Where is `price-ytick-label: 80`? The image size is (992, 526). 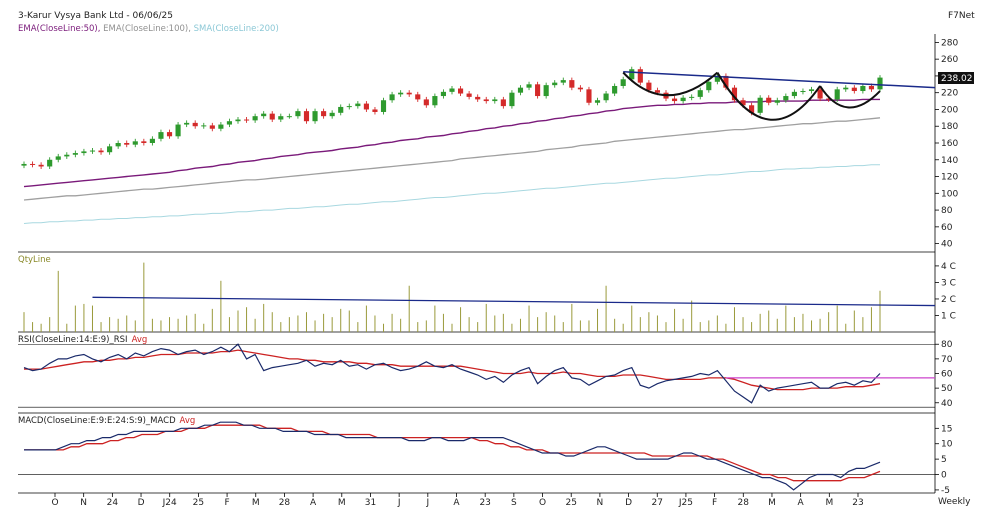
price-ytick-label: 80 is located at coordinates (947, 211).